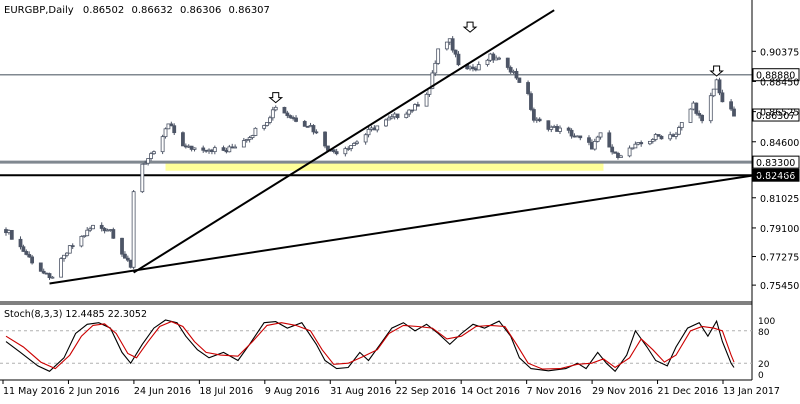 The height and width of the screenshot is (404, 800). Describe the element at coordinates (226, 391) in the screenshot. I see `date-tick-label: 18 Jul 2016` at that location.